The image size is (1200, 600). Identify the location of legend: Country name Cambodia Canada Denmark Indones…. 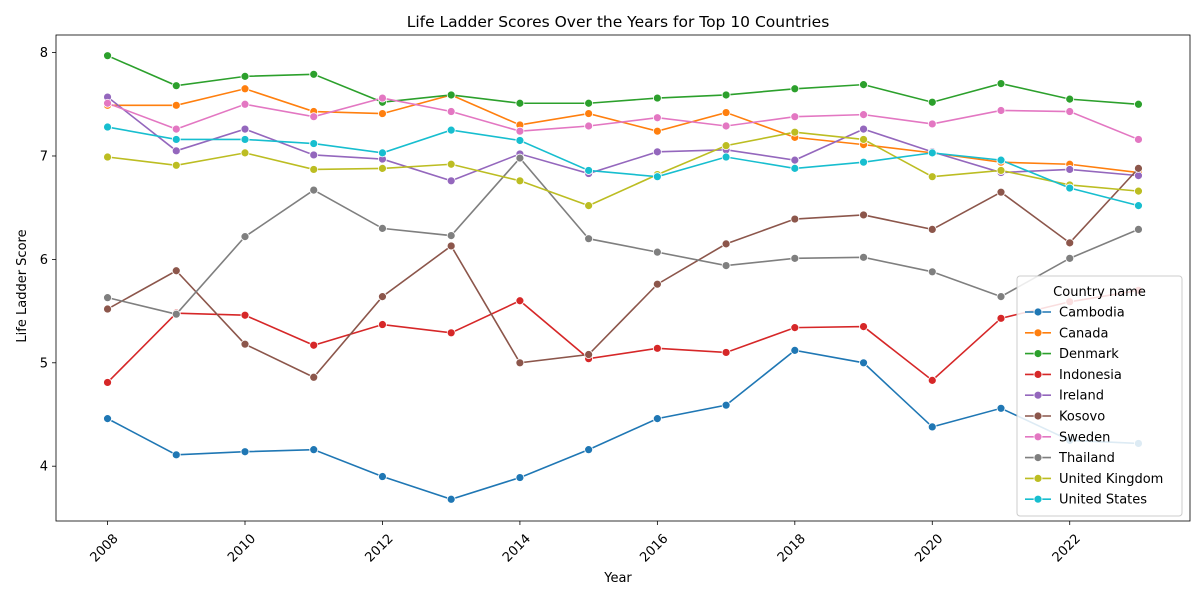
(1099, 396).